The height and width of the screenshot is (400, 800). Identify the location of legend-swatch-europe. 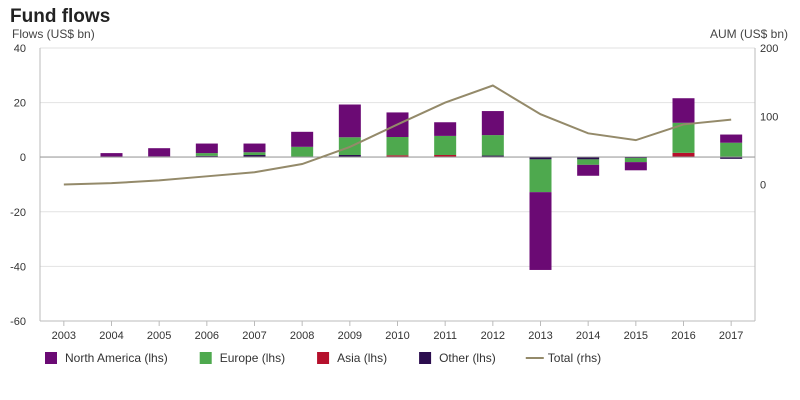
(205, 358).